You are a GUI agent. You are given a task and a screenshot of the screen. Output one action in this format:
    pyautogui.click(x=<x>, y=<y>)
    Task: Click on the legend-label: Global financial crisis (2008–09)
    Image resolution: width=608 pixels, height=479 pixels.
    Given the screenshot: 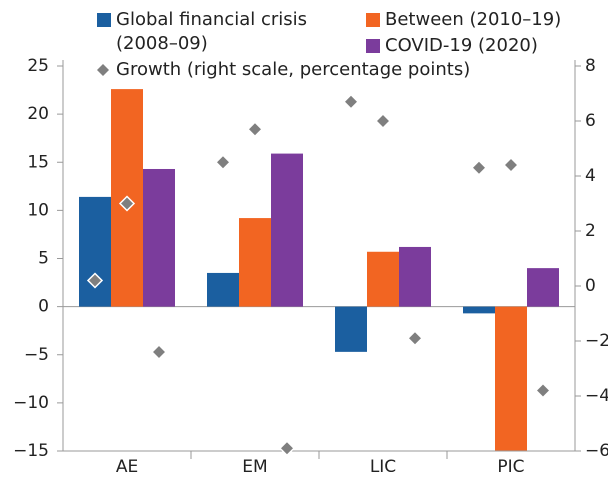 What is the action you would take?
    pyautogui.click(x=212, y=31)
    